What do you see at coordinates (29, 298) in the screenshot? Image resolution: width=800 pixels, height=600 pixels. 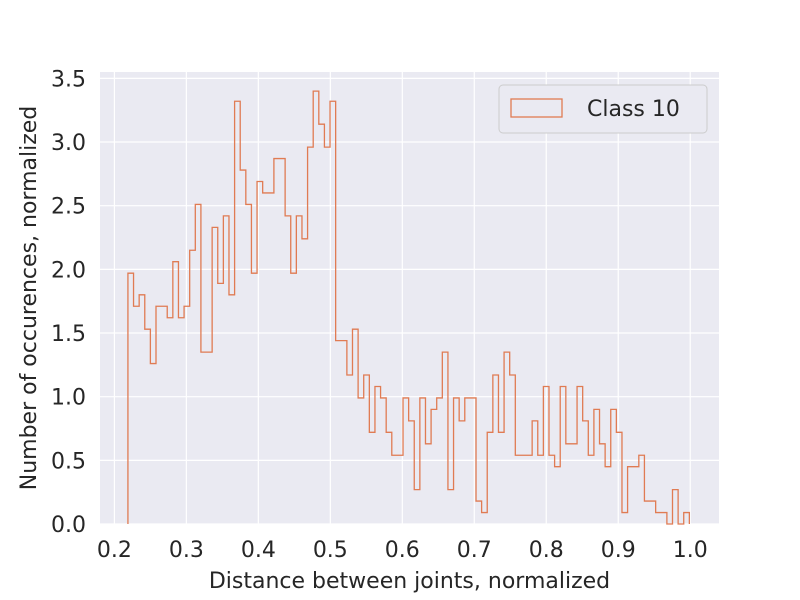 I see `y-axis-label: Number of occurences, normalized` at bounding box center [29, 298].